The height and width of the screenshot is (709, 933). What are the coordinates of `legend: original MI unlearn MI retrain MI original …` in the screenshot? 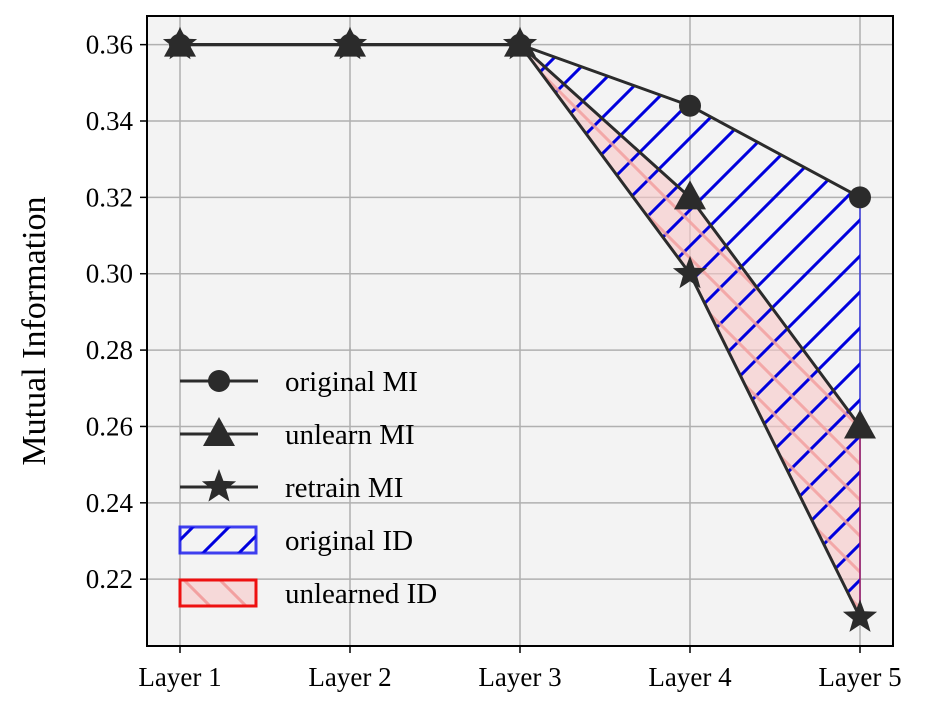 It's located at (307, 488).